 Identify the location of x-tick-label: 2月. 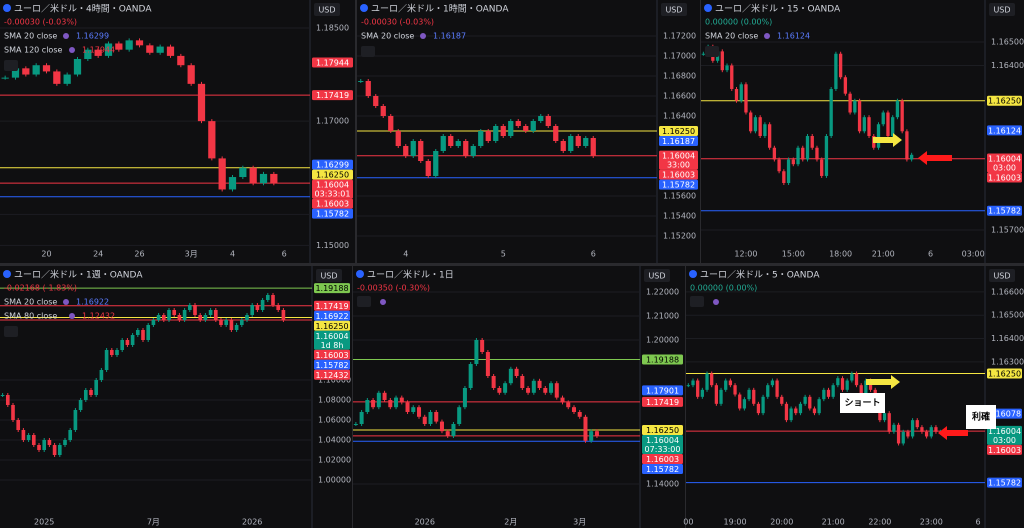
(510, 522).